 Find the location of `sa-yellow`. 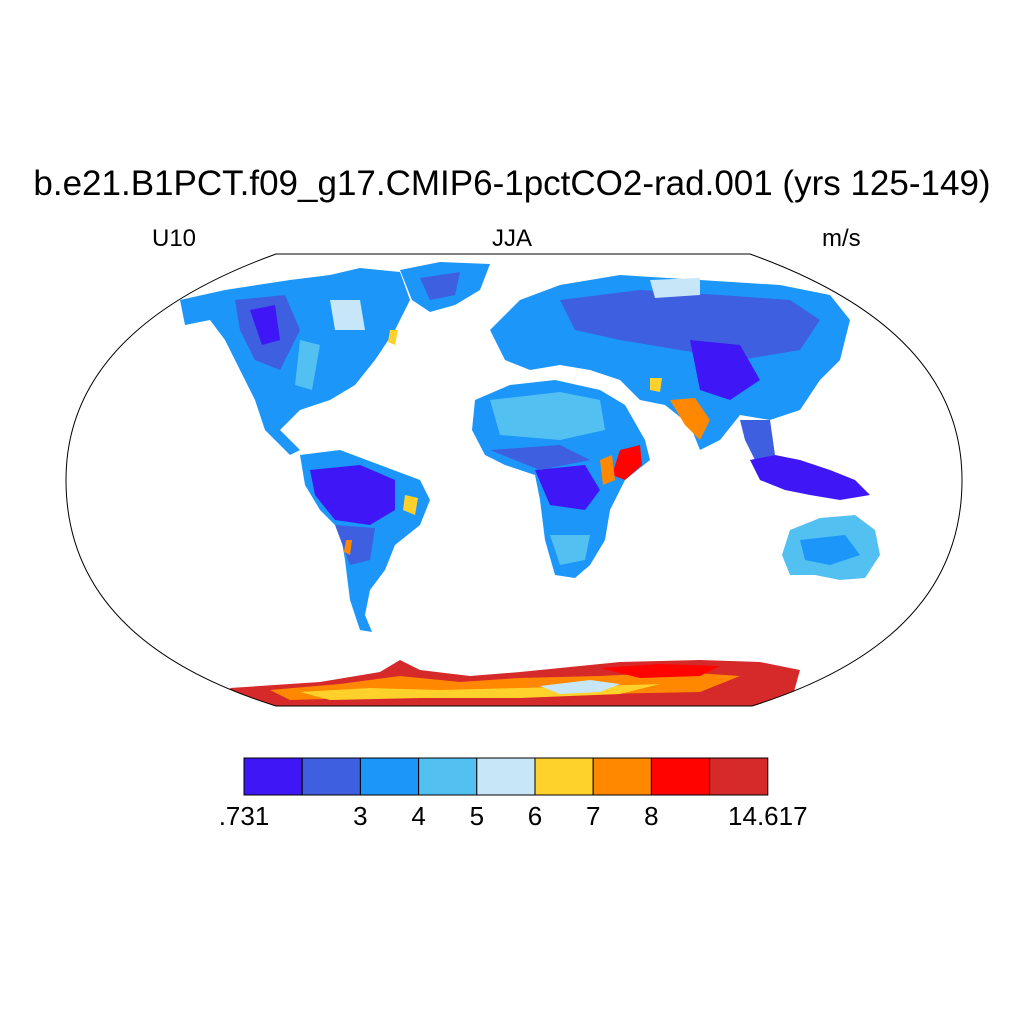

sa-yellow is located at coordinates (410, 505).